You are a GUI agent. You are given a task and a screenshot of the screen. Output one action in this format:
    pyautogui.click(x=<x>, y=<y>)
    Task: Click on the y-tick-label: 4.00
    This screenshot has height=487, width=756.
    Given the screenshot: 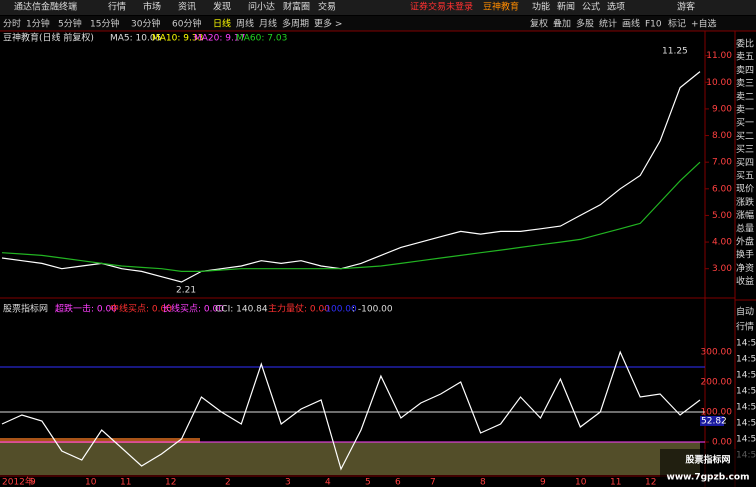 What is the action you would take?
    pyautogui.click(x=722, y=243)
    